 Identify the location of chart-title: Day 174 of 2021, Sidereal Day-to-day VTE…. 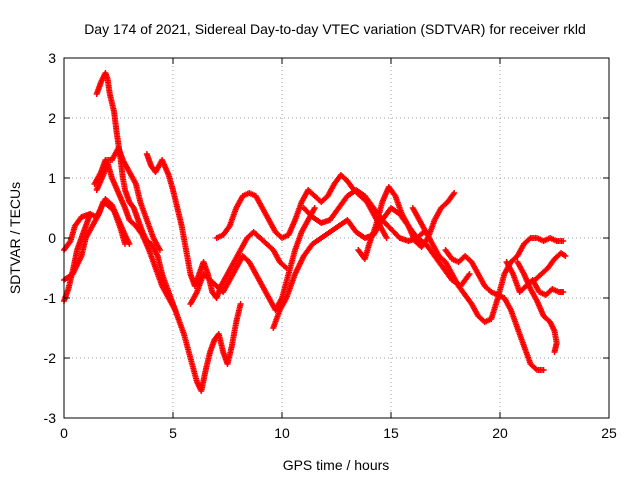
(335, 29).